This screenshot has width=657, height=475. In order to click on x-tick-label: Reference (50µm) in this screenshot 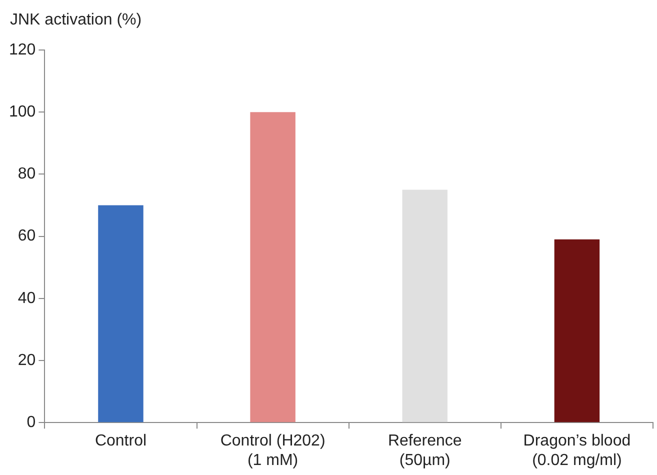, I will do `click(425, 450)`.